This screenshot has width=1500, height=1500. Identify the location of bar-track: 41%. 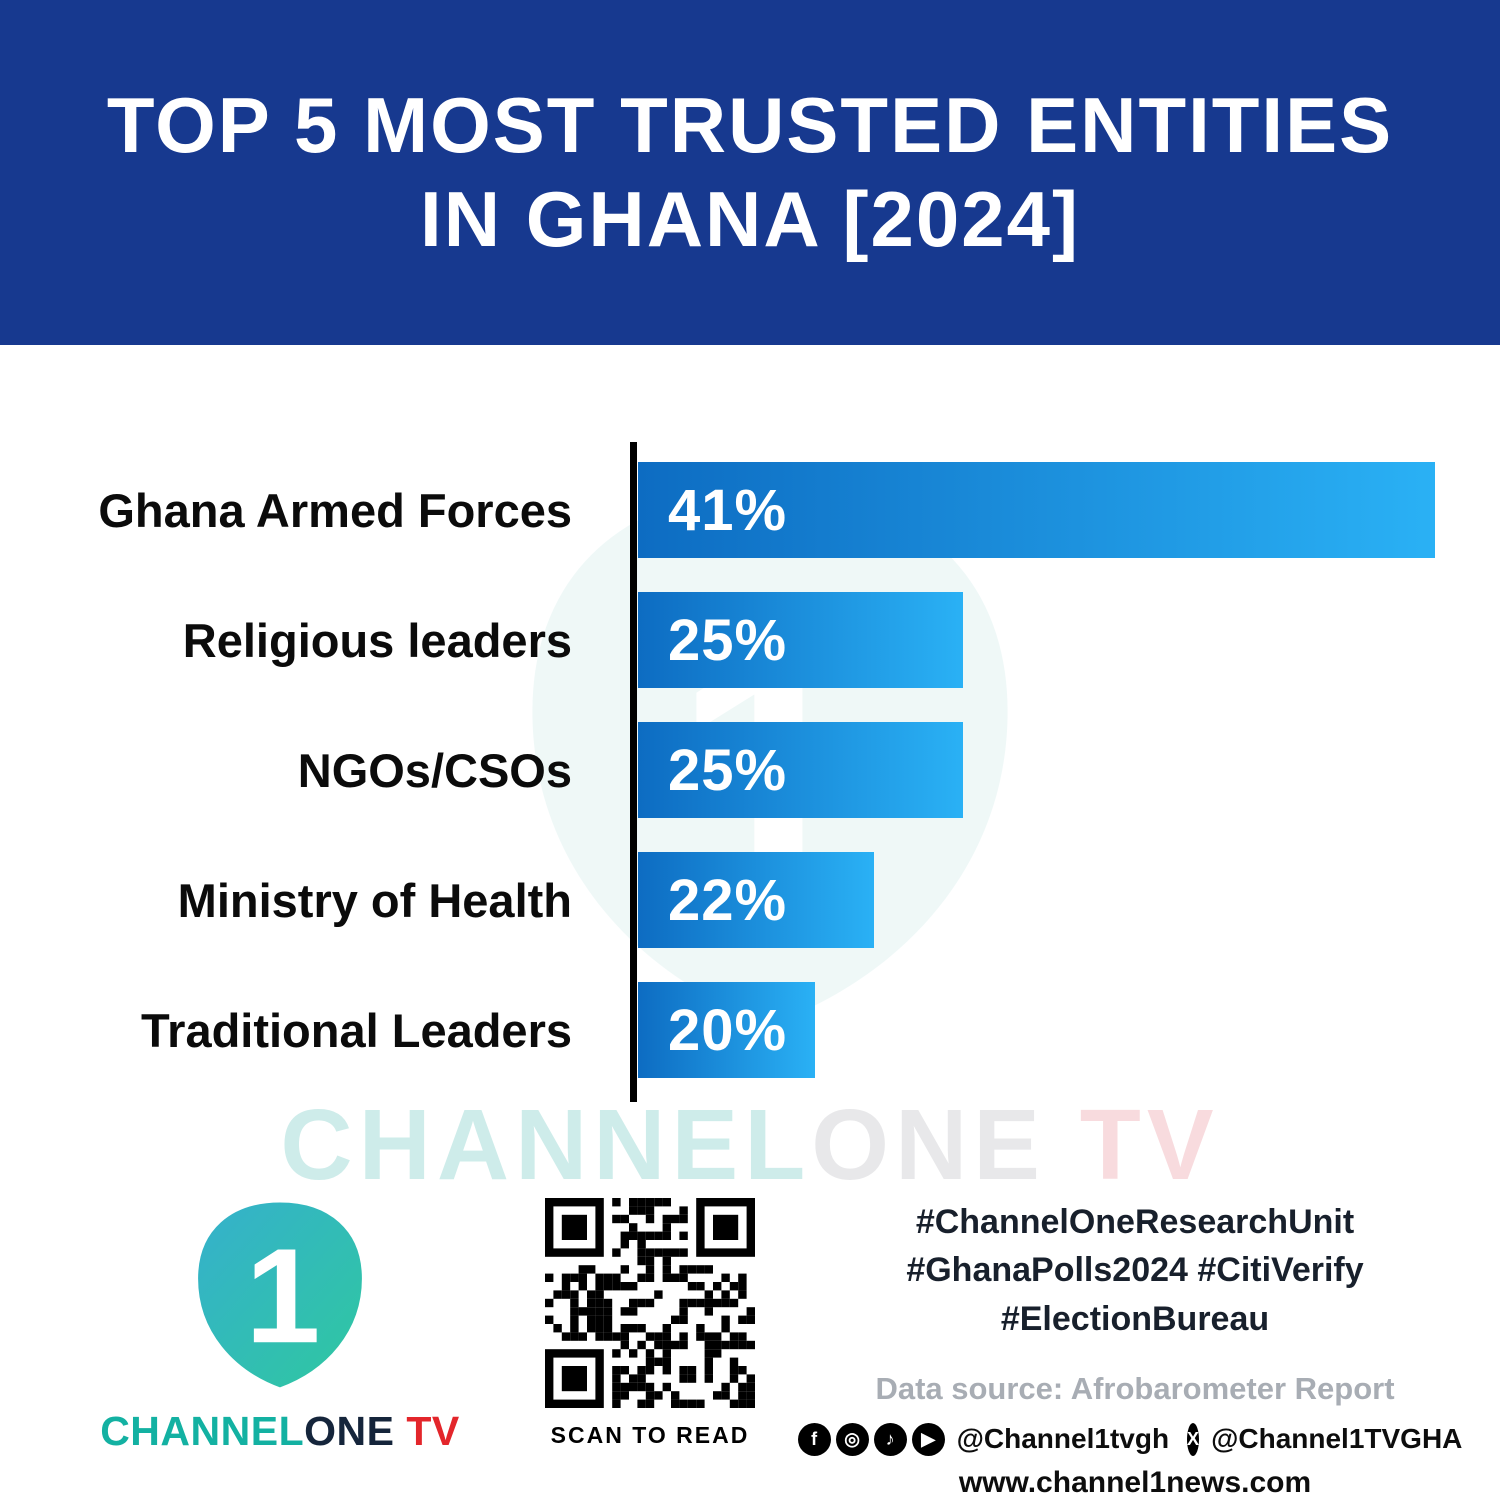
(1054, 510).